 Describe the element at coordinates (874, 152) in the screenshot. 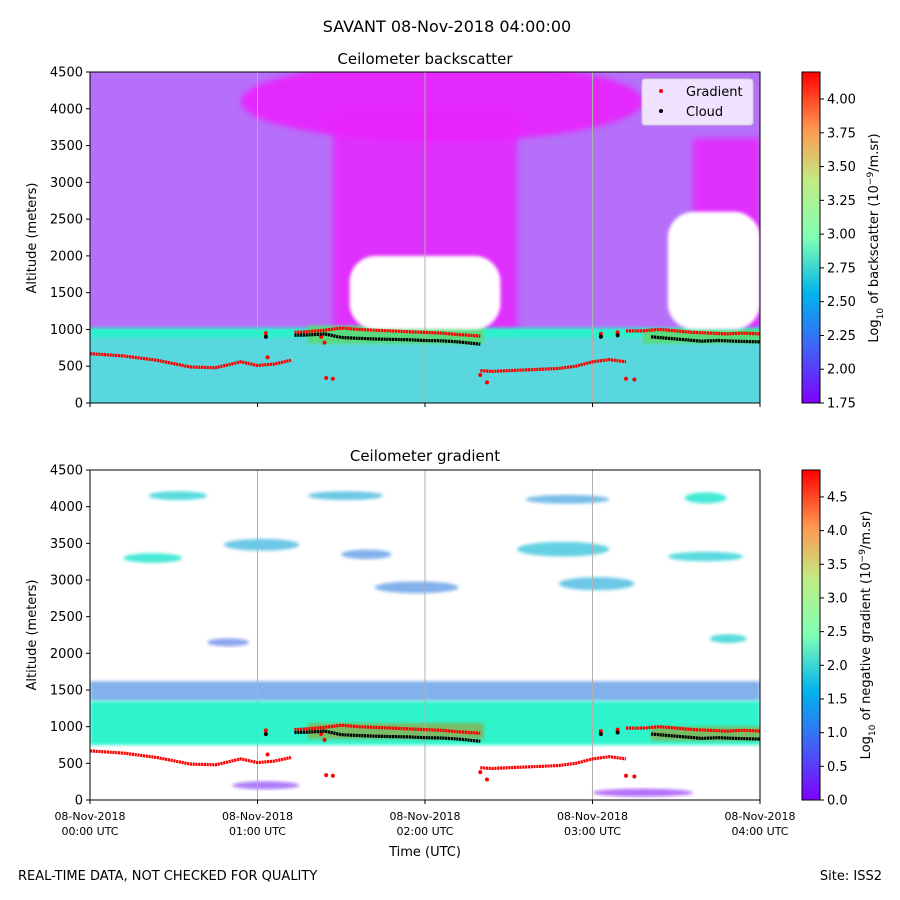

I see `colorbar-a-label-post: /m.sr)` at that location.